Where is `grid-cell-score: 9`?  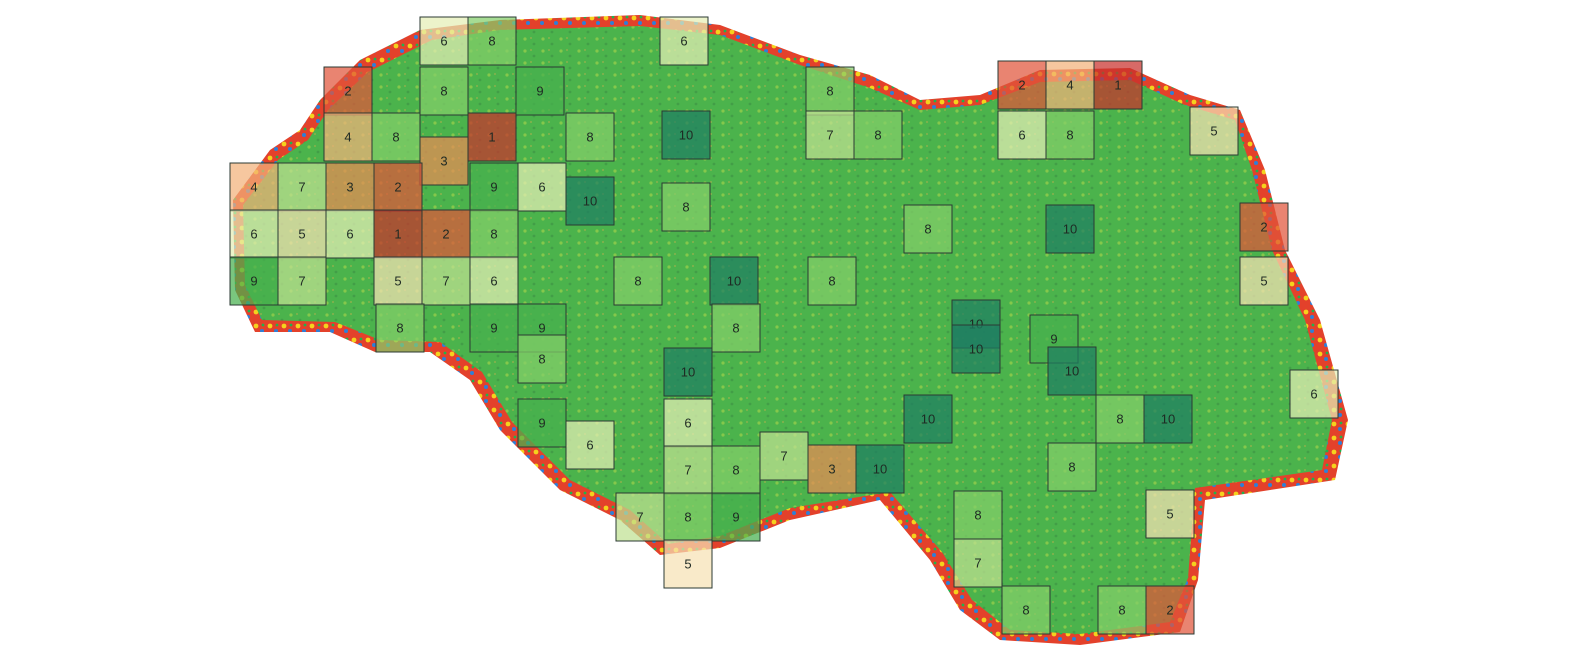
grid-cell-score: 9 is located at coordinates (493, 328).